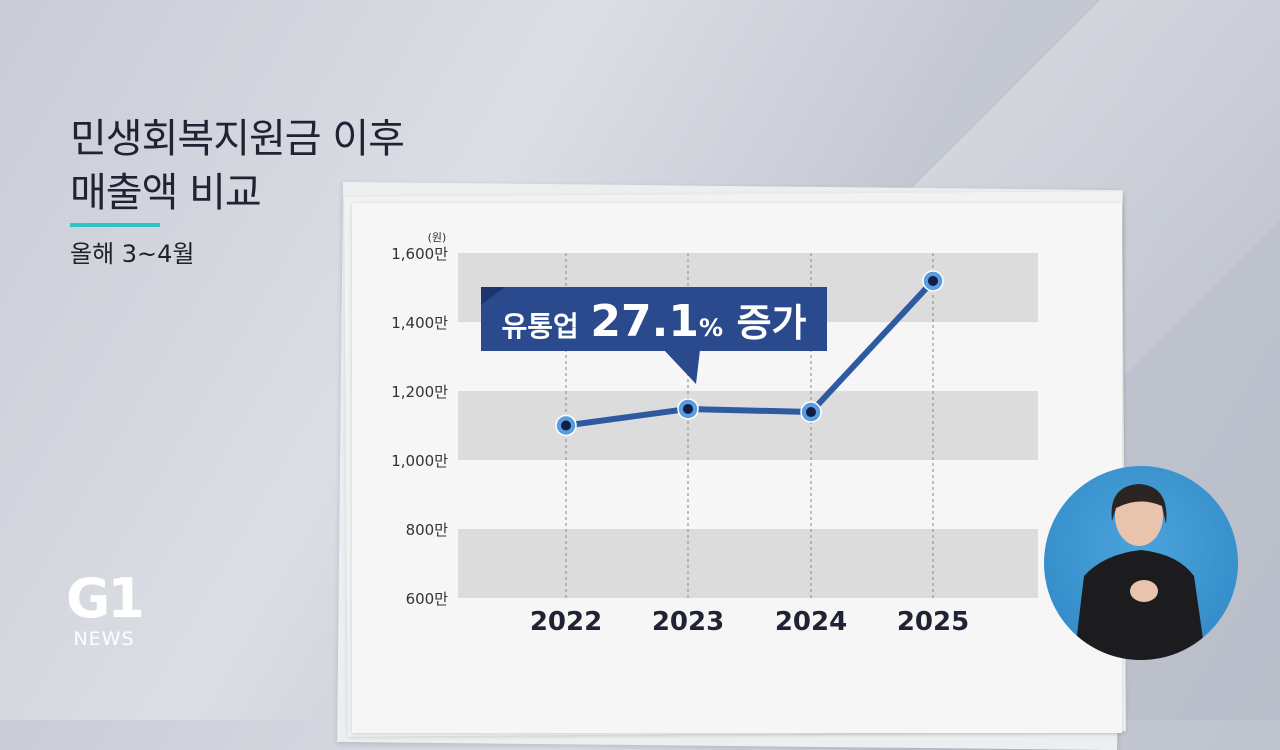 This screenshot has height=750, width=1280. I want to click on y-tick-label: 1,200만, so click(419, 392).